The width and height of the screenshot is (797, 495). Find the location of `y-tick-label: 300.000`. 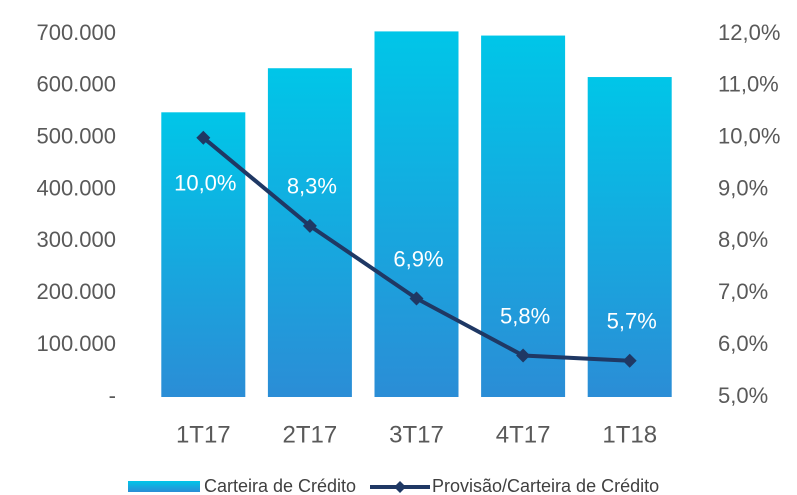

y-tick-label: 300.000 is located at coordinates (76, 239).